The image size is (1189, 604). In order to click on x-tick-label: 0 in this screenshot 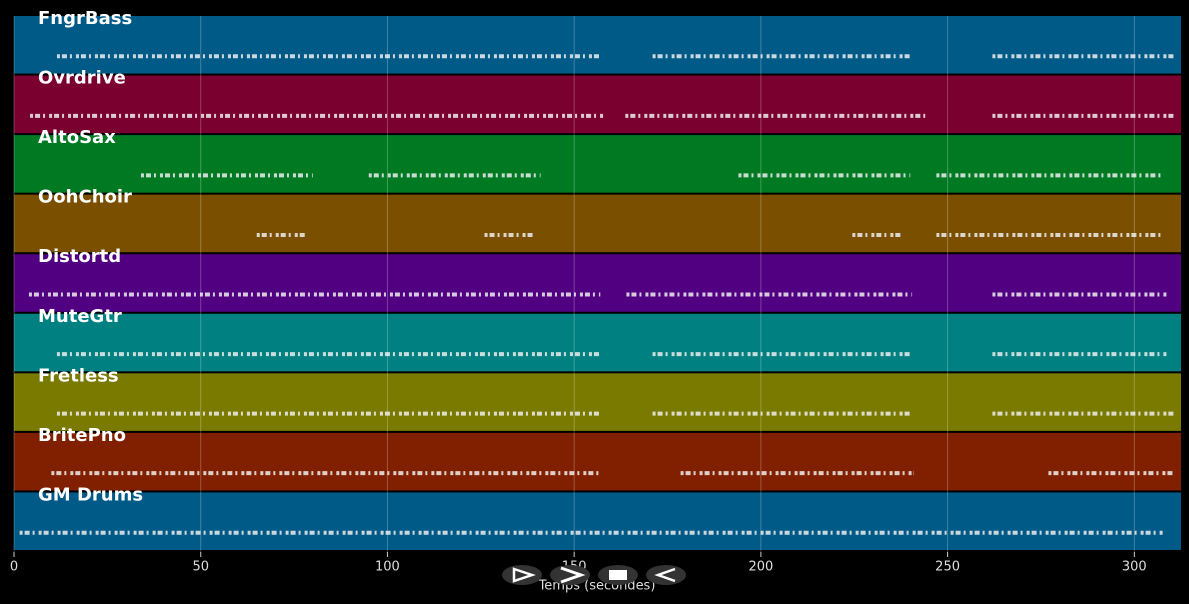, I will do `click(14, 567)`.